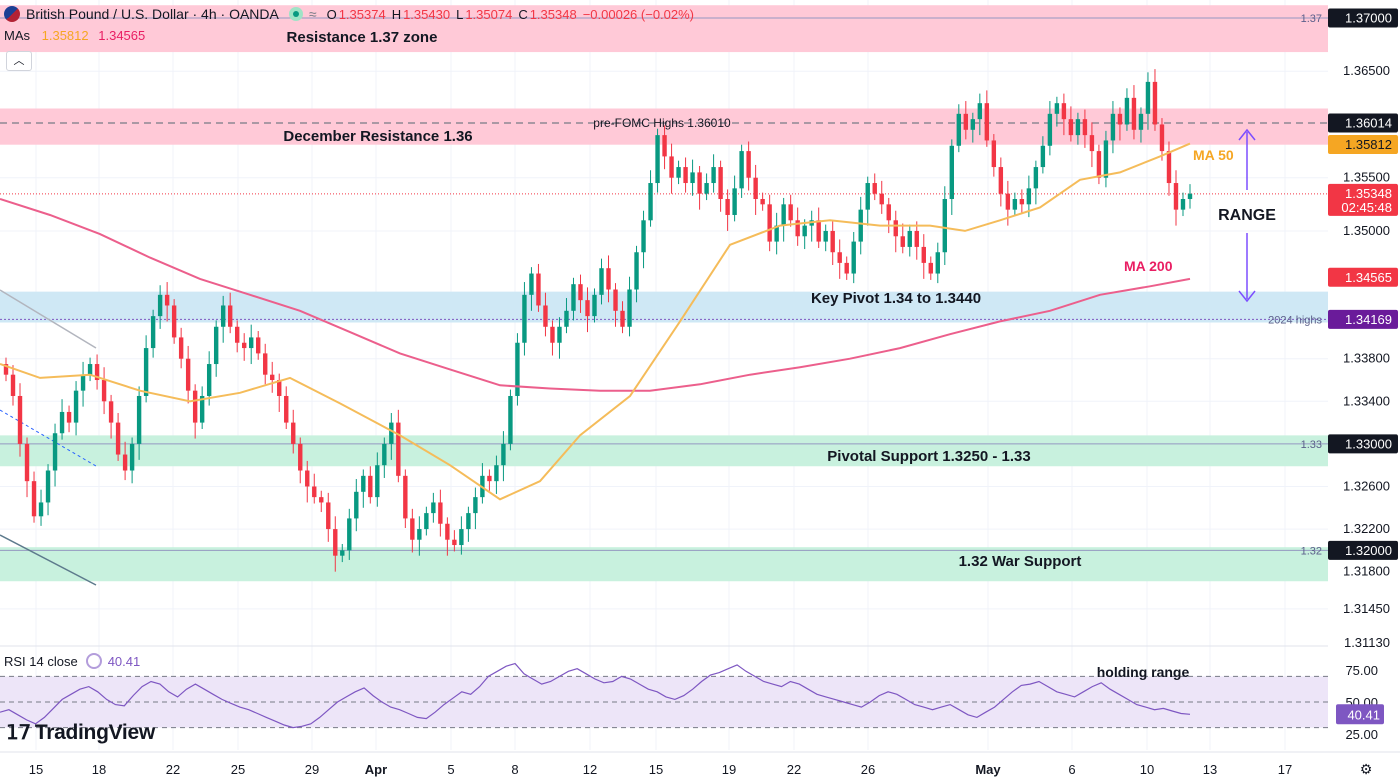 This screenshot has width=1400, height=781. Describe the element at coordinates (1247, 215) in the screenshot. I see `range-label: RANGE` at that location.